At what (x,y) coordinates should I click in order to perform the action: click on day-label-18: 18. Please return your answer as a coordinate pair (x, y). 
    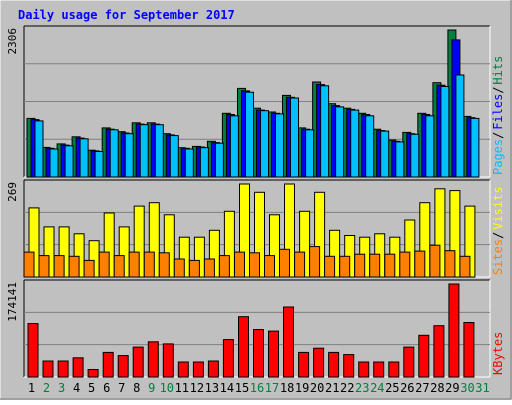
    Looking at the image, I should click on (287, 388).